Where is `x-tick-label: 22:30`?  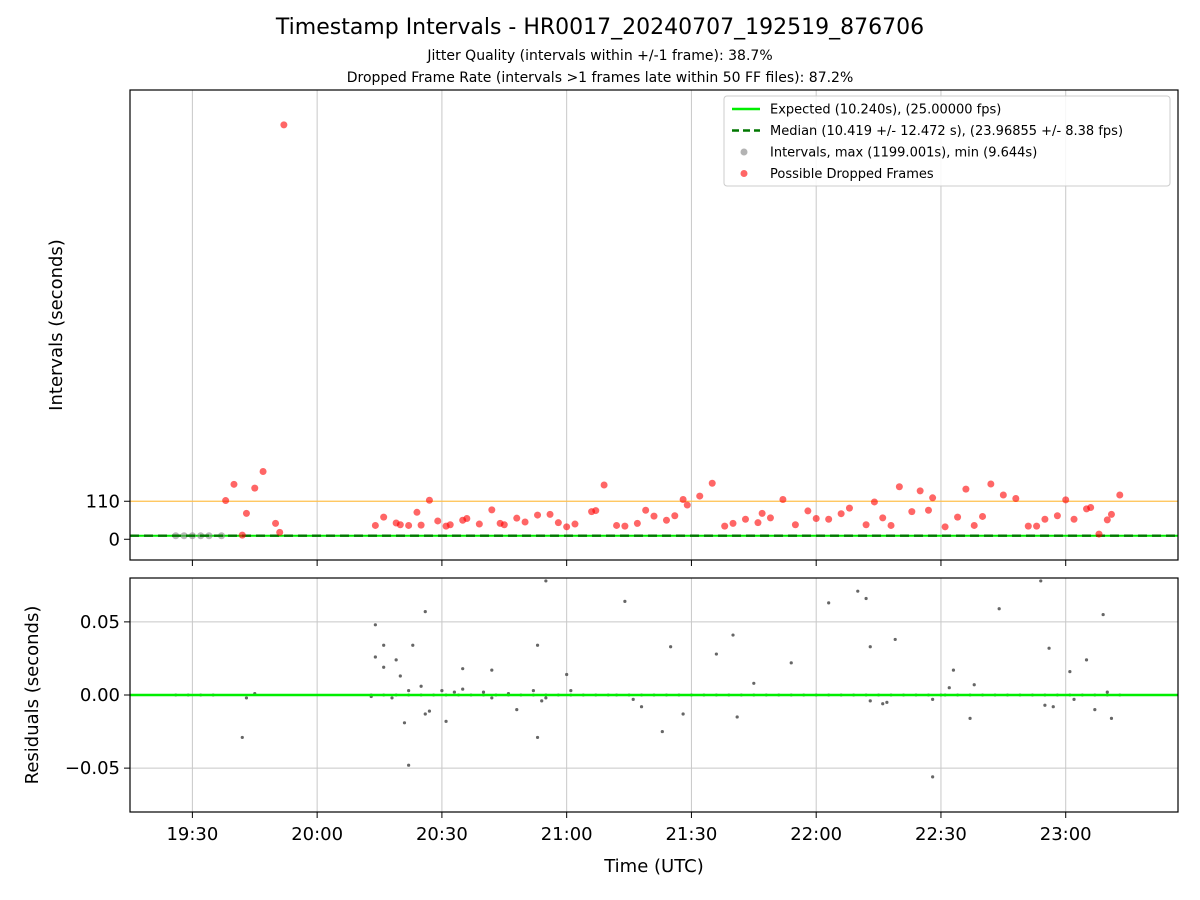
x-tick-label: 22:30 is located at coordinates (941, 834).